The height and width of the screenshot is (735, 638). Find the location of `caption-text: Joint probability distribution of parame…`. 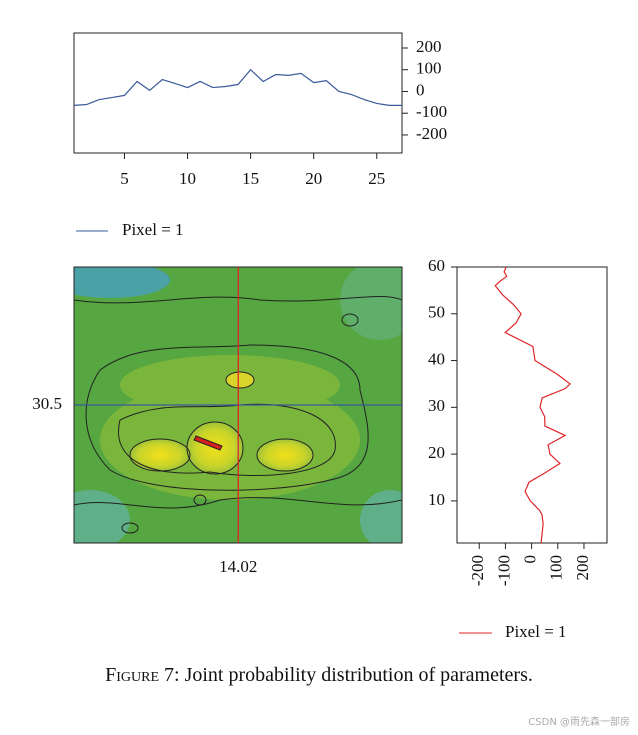

caption-text: Joint probability distribution of parame… is located at coordinates (359, 675).